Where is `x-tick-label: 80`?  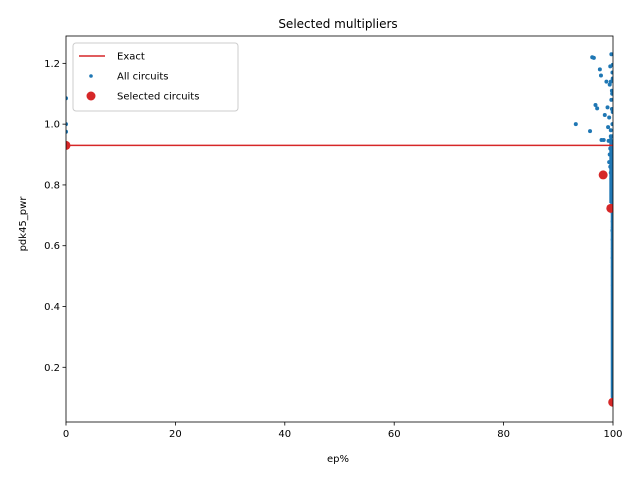
x-tick-label: 80 is located at coordinates (503, 434).